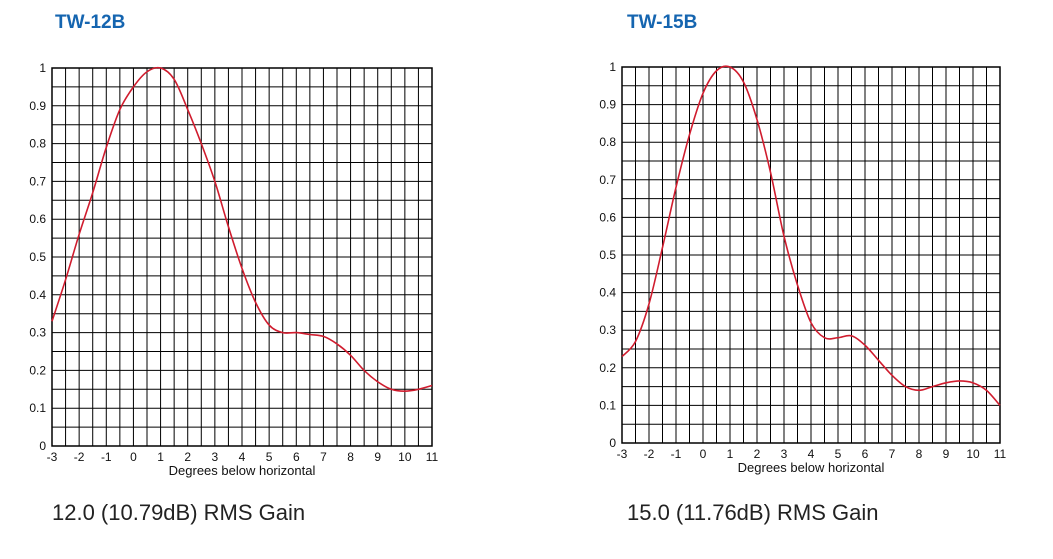 The image size is (1053, 559). I want to click on chart-title: TW-12B, so click(90, 22).